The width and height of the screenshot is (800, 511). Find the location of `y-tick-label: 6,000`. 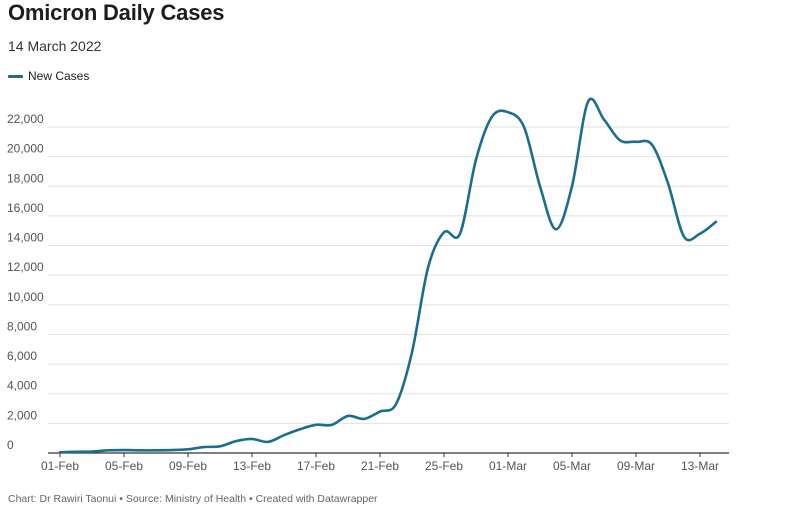

y-tick-label: 6,000 is located at coordinates (22, 356).